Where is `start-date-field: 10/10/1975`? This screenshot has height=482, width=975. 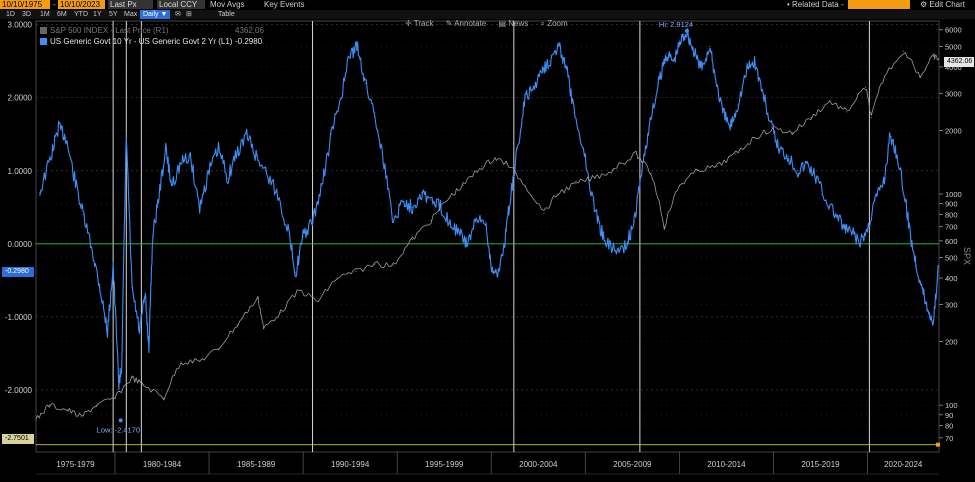
start-date-field: 10/10/1975 is located at coordinates (25, 4).